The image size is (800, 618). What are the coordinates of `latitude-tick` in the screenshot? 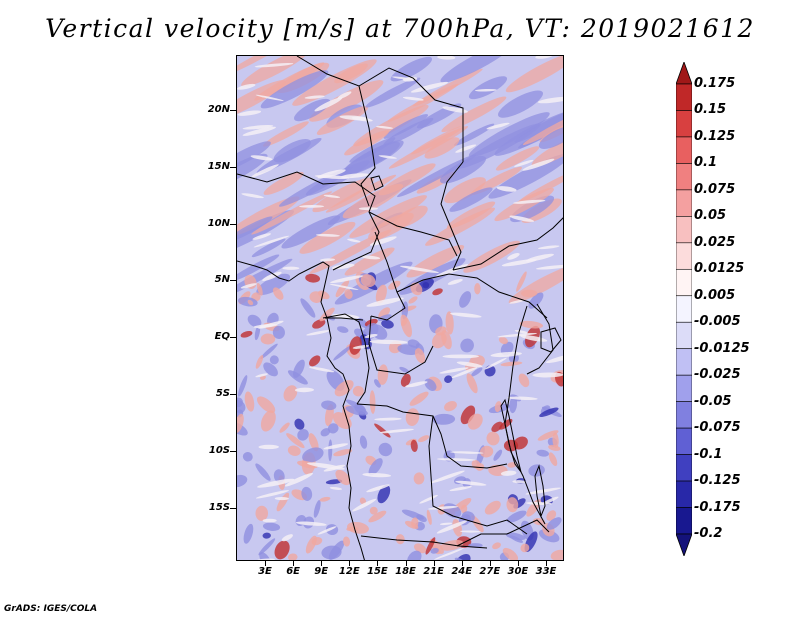 It's located at (233, 508).